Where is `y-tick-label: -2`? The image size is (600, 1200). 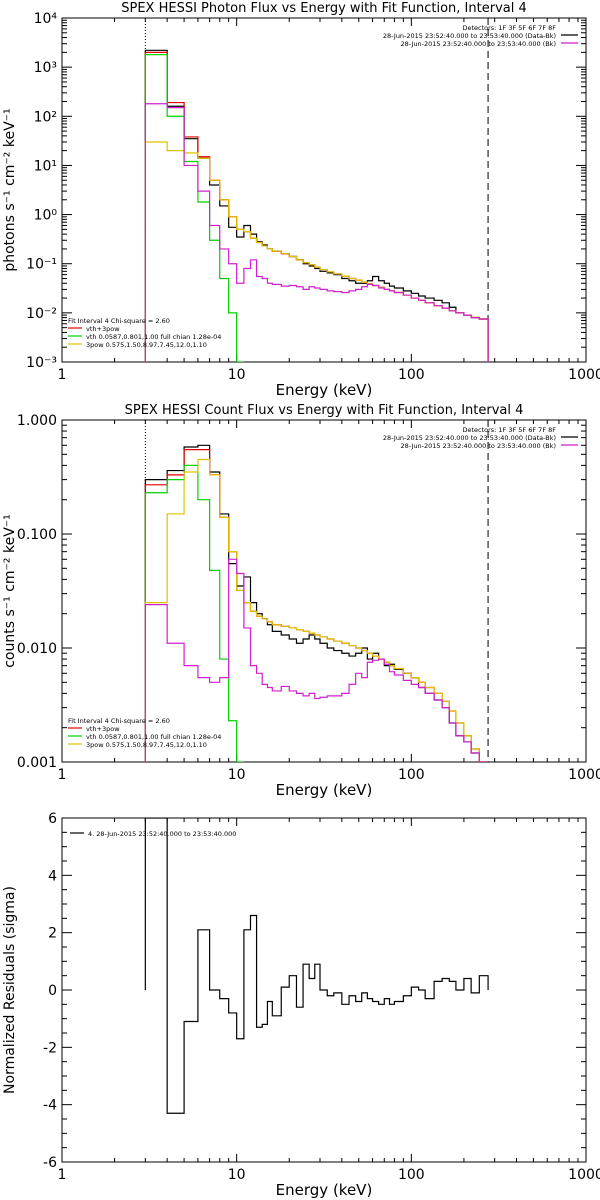 y-tick-label: -2 is located at coordinates (50, 1048).